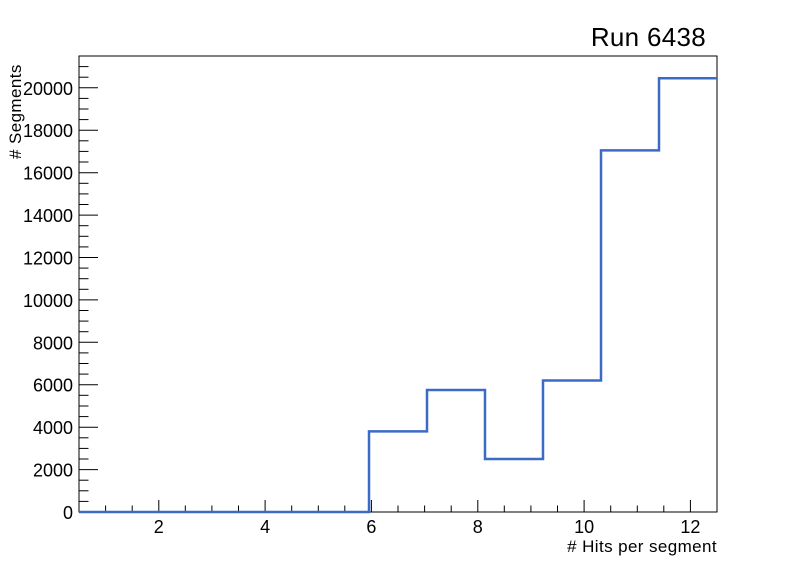 This screenshot has height=572, width=796. What do you see at coordinates (427, 527) in the screenshot?
I see `x-axis-tick-labels: 2 4 6 8 10 12` at bounding box center [427, 527].